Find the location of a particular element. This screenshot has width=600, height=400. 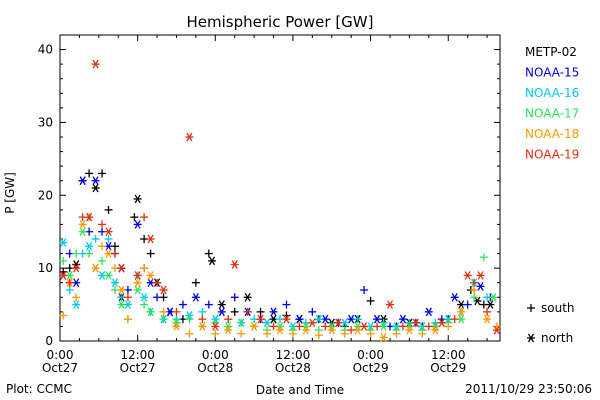

x-tick-label: 0:00 is located at coordinates (215, 355).